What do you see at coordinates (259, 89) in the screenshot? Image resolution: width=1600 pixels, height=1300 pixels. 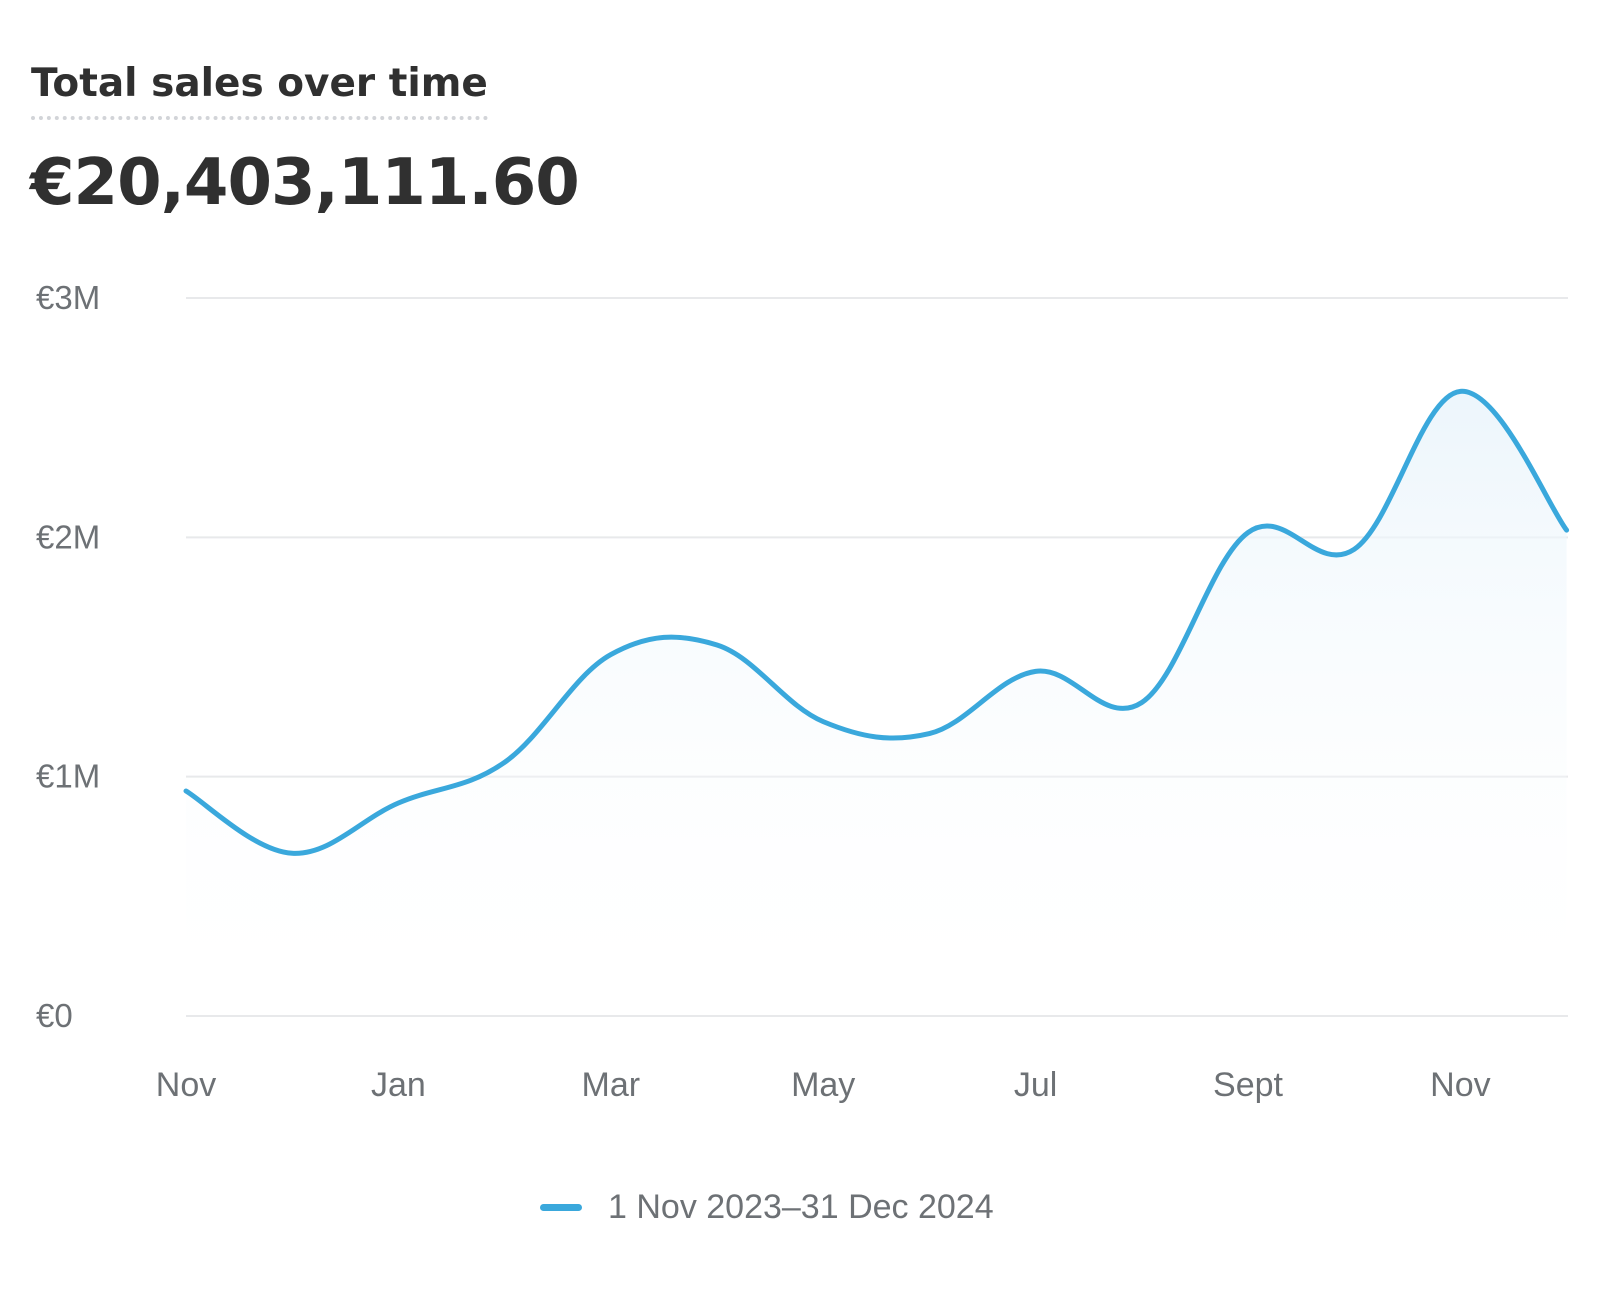 I see `card-title: Total sales over time` at bounding box center [259, 89].